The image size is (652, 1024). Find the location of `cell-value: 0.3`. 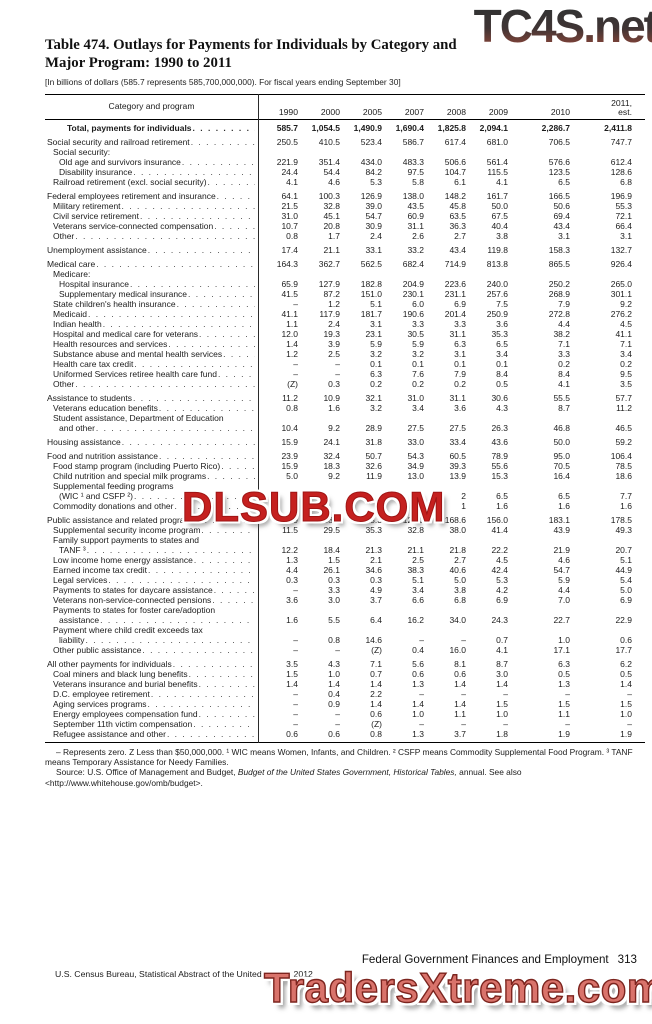

cell-value: 0.3 is located at coordinates (376, 579).